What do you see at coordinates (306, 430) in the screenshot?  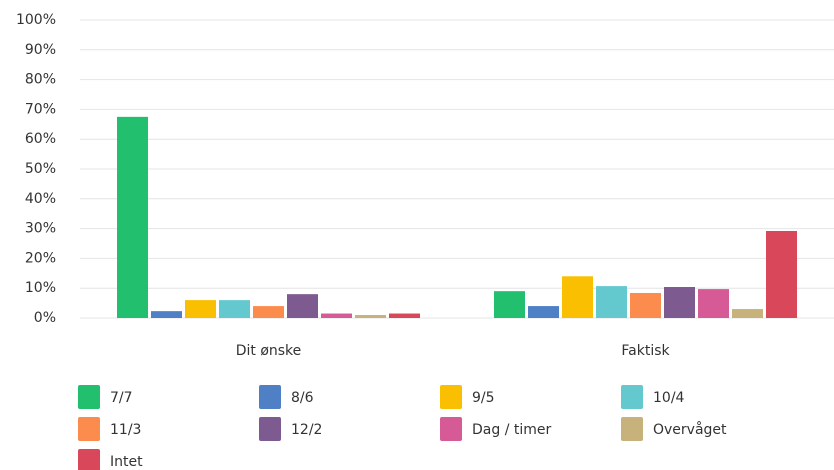 I see `legend-label: 12/2` at bounding box center [306, 430].